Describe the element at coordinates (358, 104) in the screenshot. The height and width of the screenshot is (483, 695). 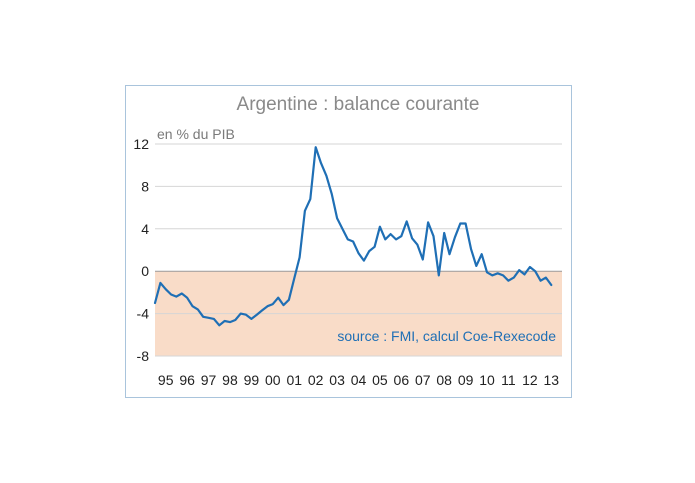
I see `chart-title: Argentine : balance courante` at that location.